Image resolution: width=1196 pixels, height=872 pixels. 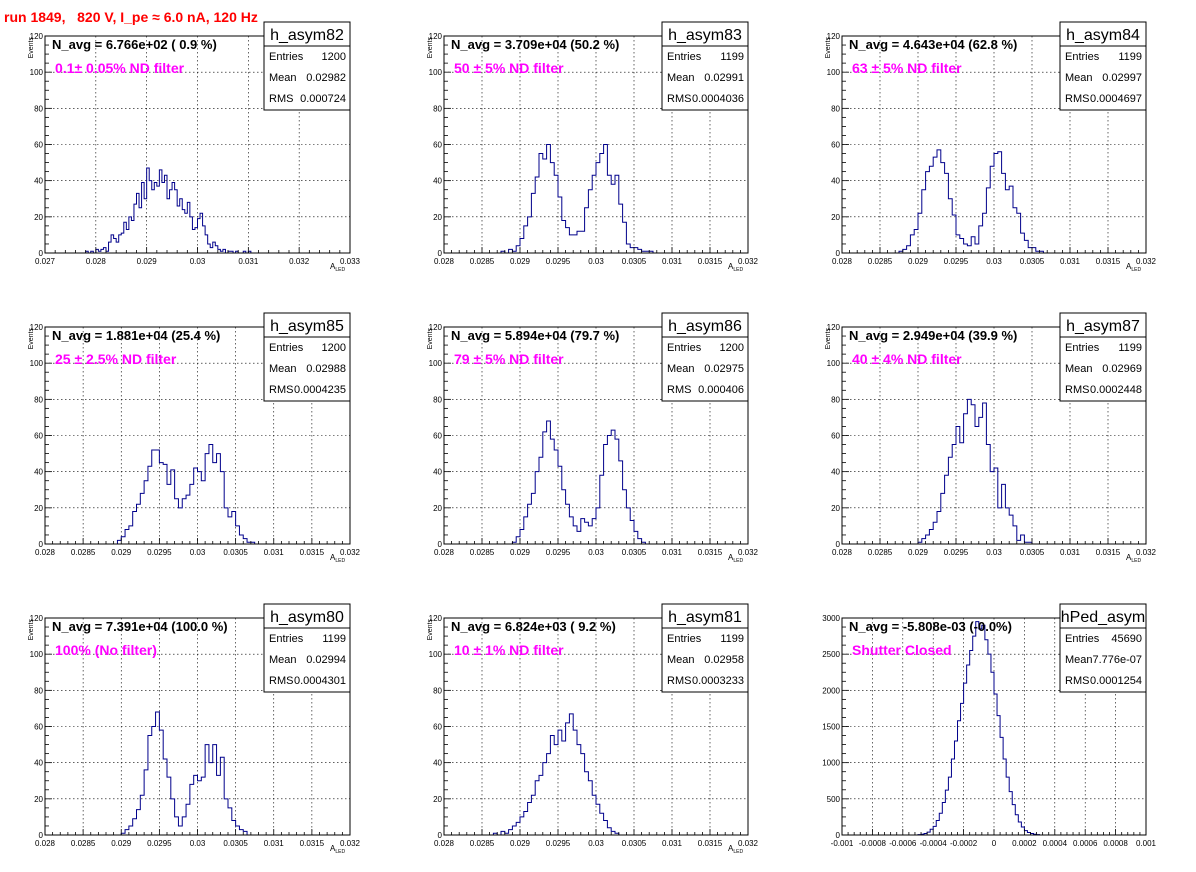 I want to click on stats-value: 0.0004235, so click(x=320, y=390).